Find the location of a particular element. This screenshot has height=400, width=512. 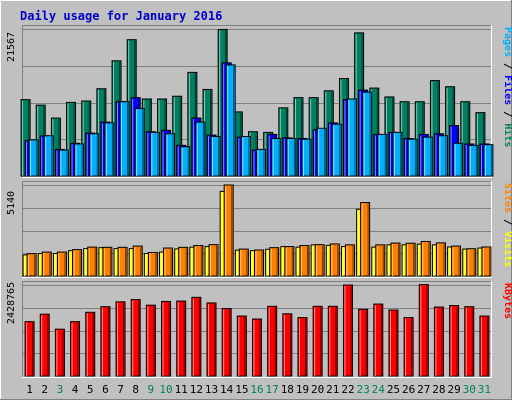

x-tick-label: 13 is located at coordinates (211, 389).